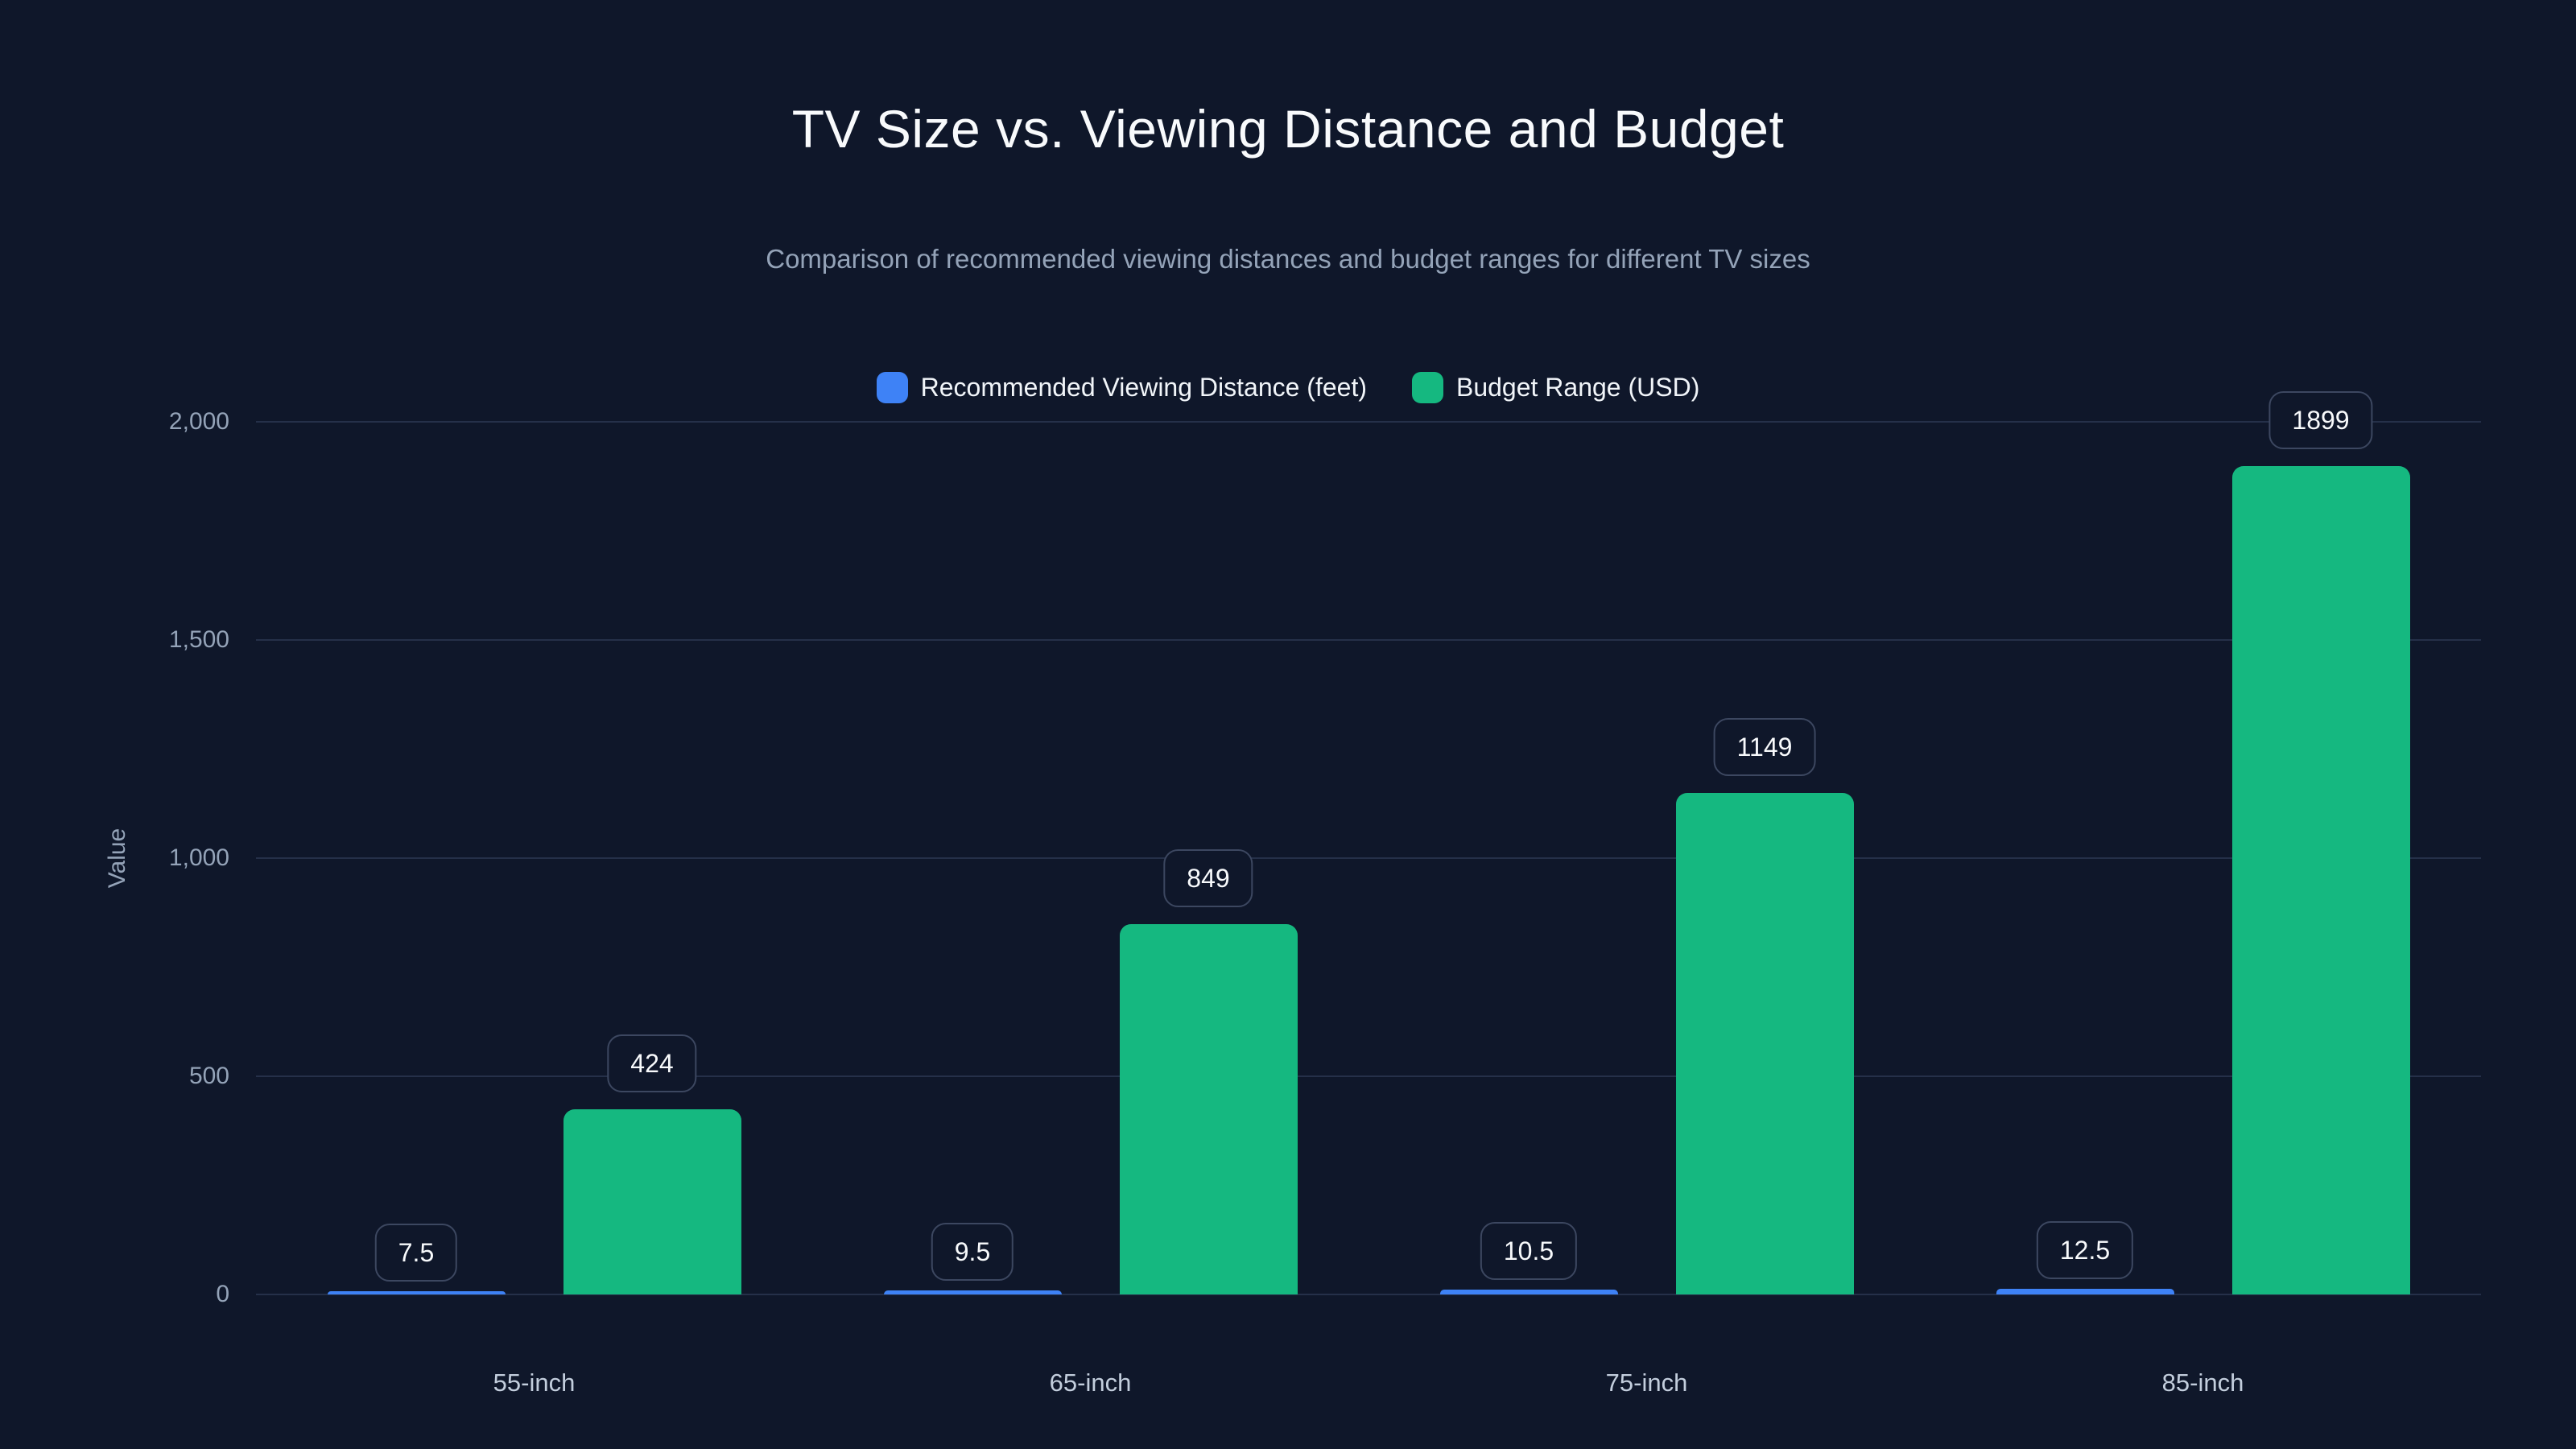 The width and height of the screenshot is (2576, 1449). What do you see at coordinates (1529, 1251) in the screenshot?
I see `value-label-75-inch-series-0: 10.5` at bounding box center [1529, 1251].